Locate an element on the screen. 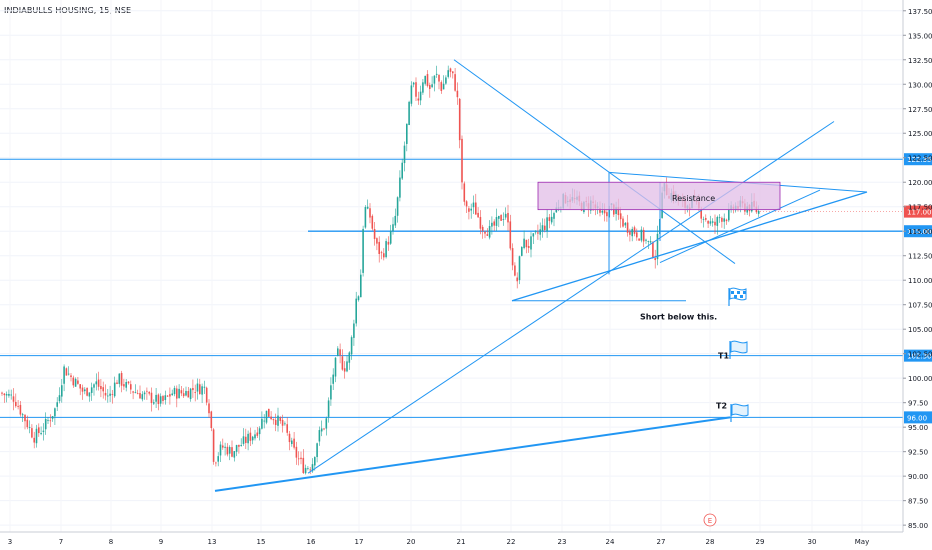  x-tick-label: 24 is located at coordinates (610, 542).